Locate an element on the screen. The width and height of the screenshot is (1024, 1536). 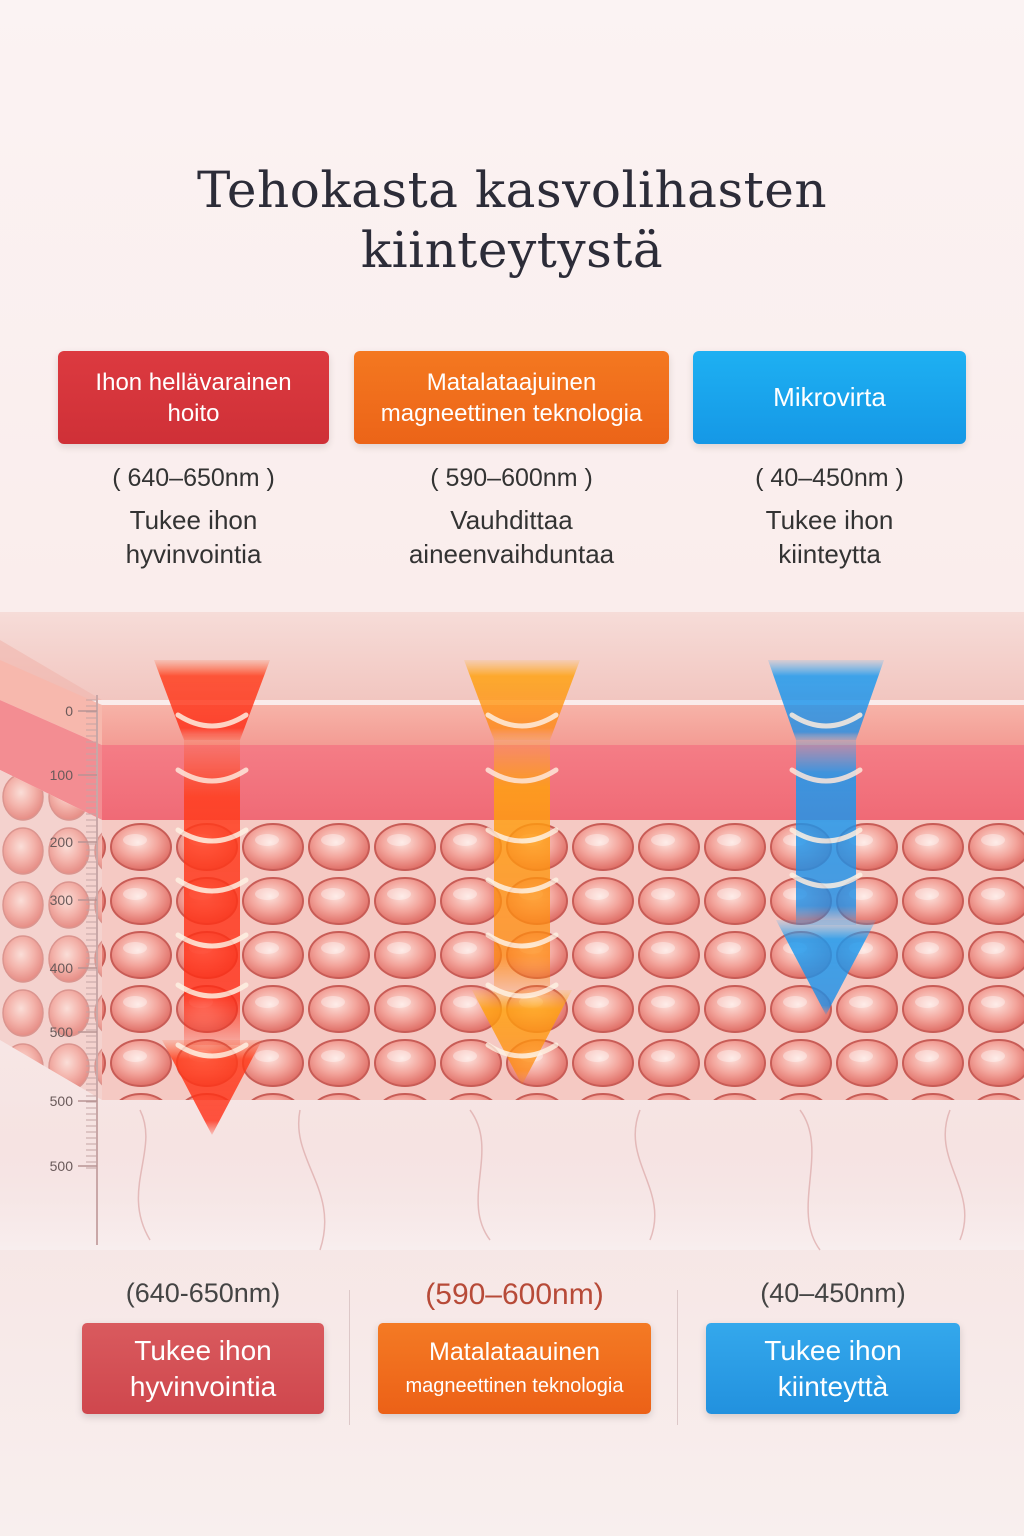
bottom-red-box: Tukee ihon hyvinvointia is located at coordinates (203, 1368).